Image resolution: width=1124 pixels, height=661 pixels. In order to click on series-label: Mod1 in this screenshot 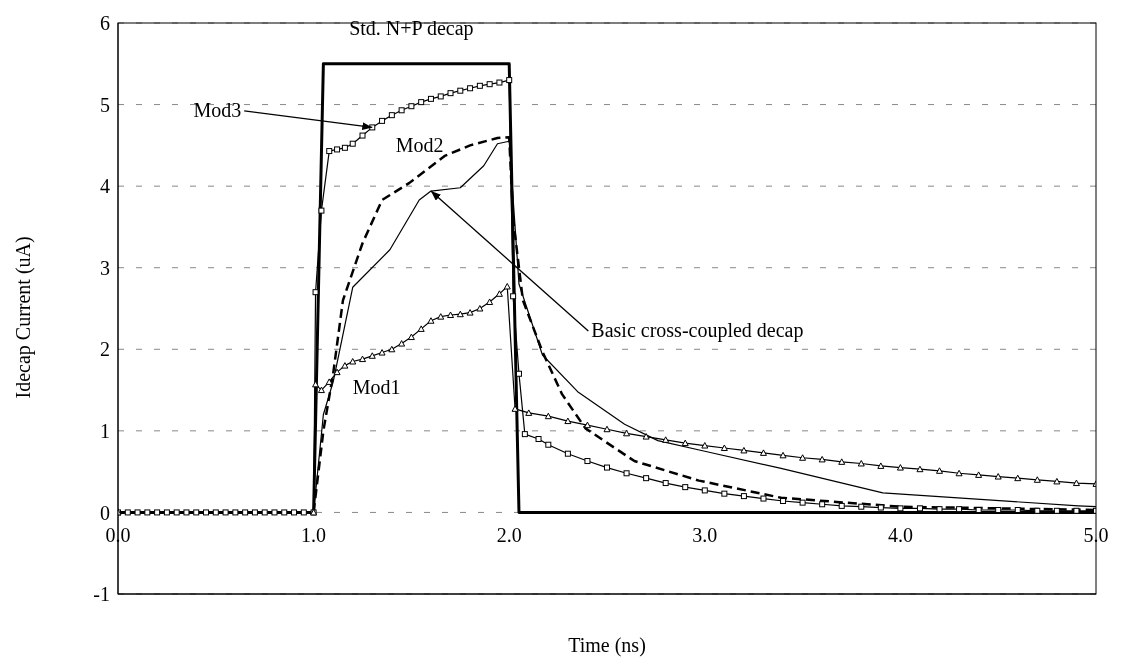, I will do `click(376, 387)`.